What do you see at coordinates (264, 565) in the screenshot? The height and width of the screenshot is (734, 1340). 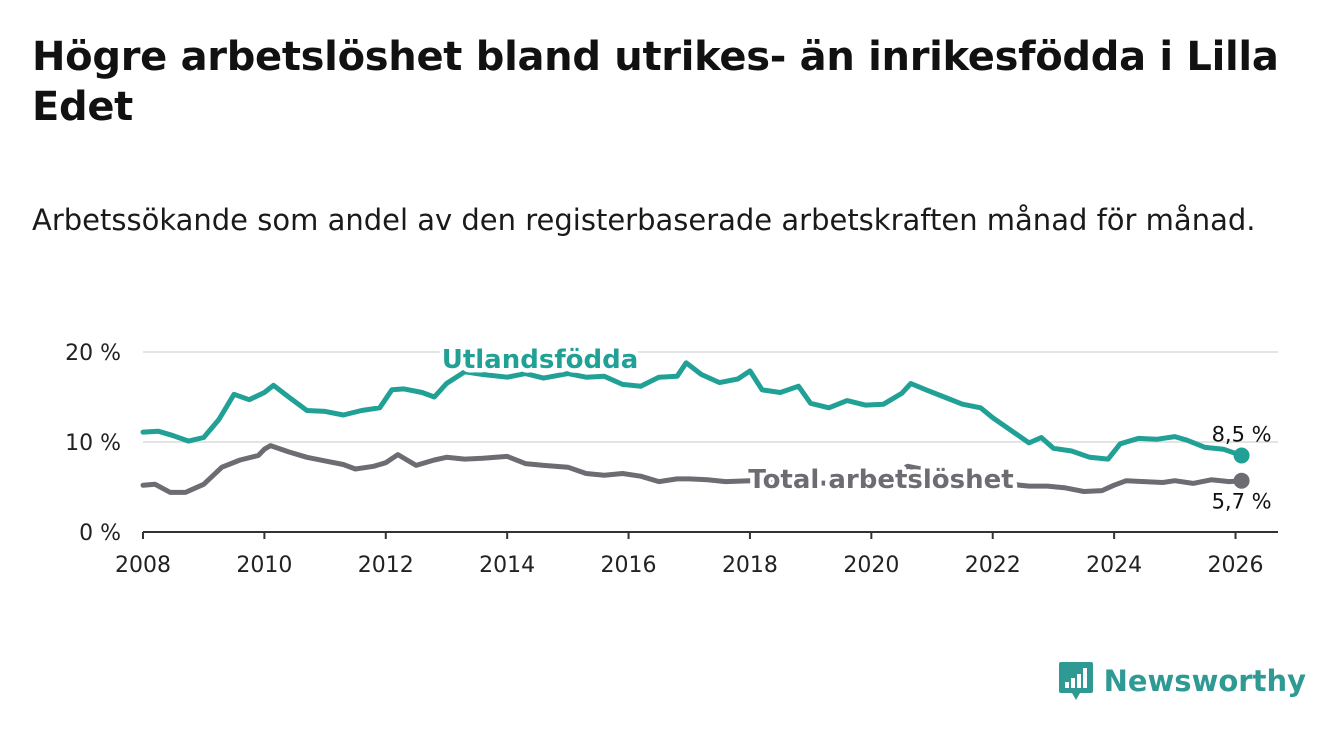 I see `x-tick-label: 2010` at bounding box center [264, 565].